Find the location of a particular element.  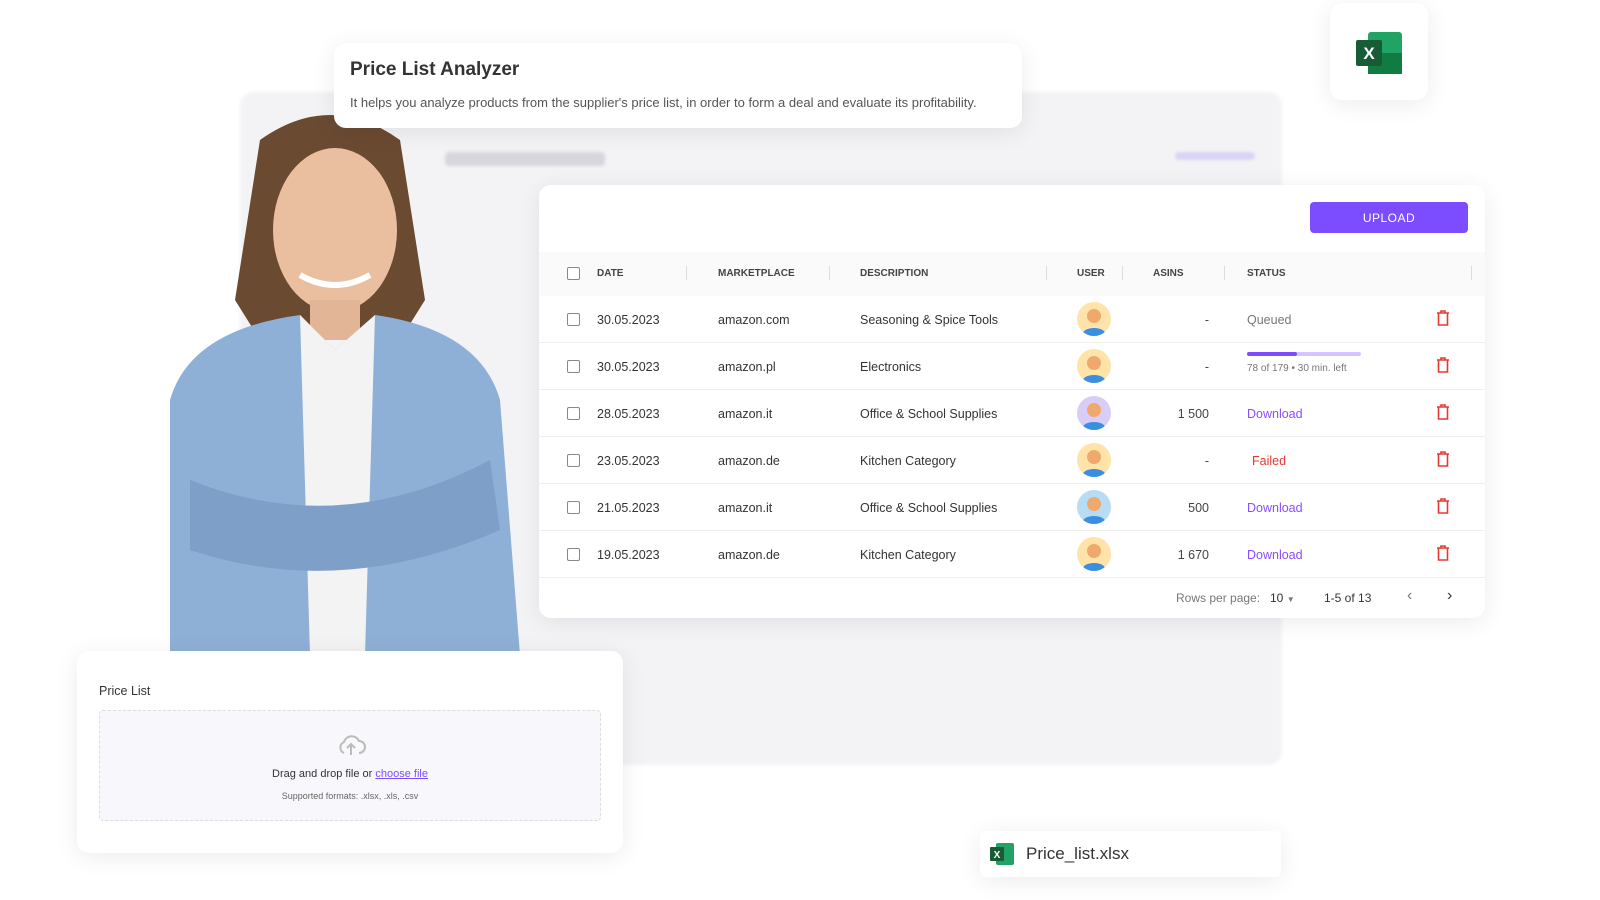

progress-status: 78 of 179 • 30 min. left is located at coordinates (1304, 363).